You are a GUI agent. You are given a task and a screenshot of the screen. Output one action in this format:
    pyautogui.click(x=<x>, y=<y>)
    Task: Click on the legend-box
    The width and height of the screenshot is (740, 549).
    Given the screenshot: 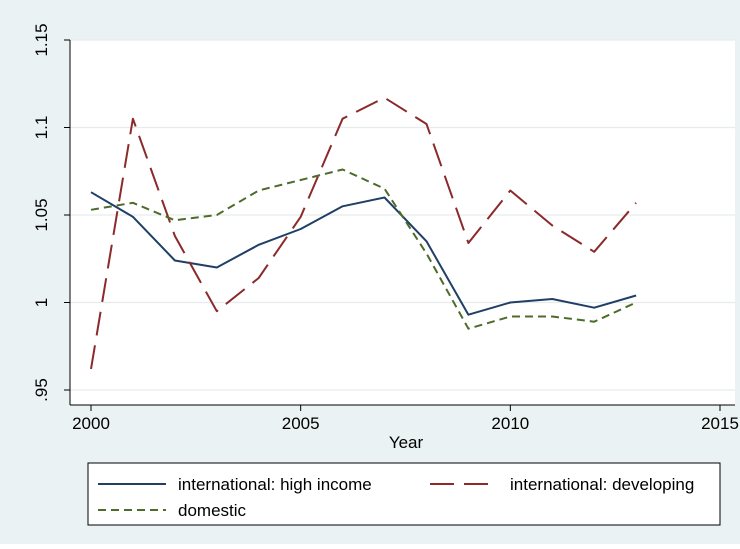 What is the action you would take?
    pyautogui.click(x=404, y=494)
    